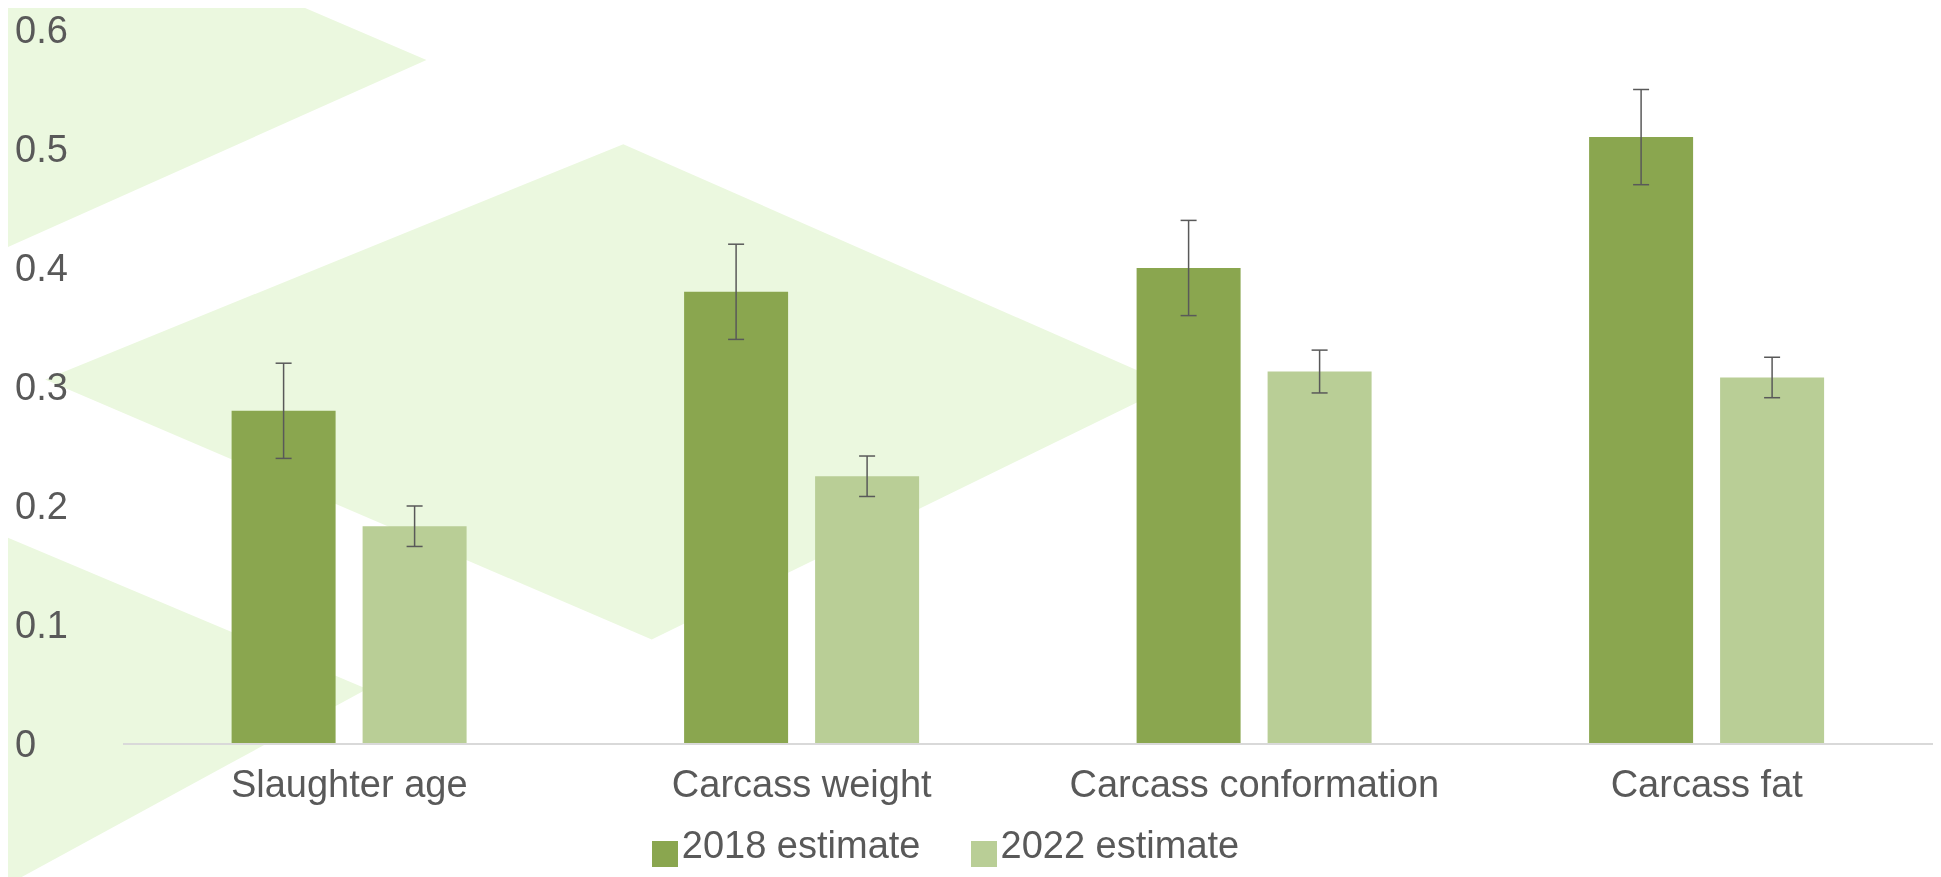 This screenshot has height=877, width=1941. Describe the element at coordinates (349, 783) in the screenshot. I see `x-tick-label: Slaughter age` at that location.